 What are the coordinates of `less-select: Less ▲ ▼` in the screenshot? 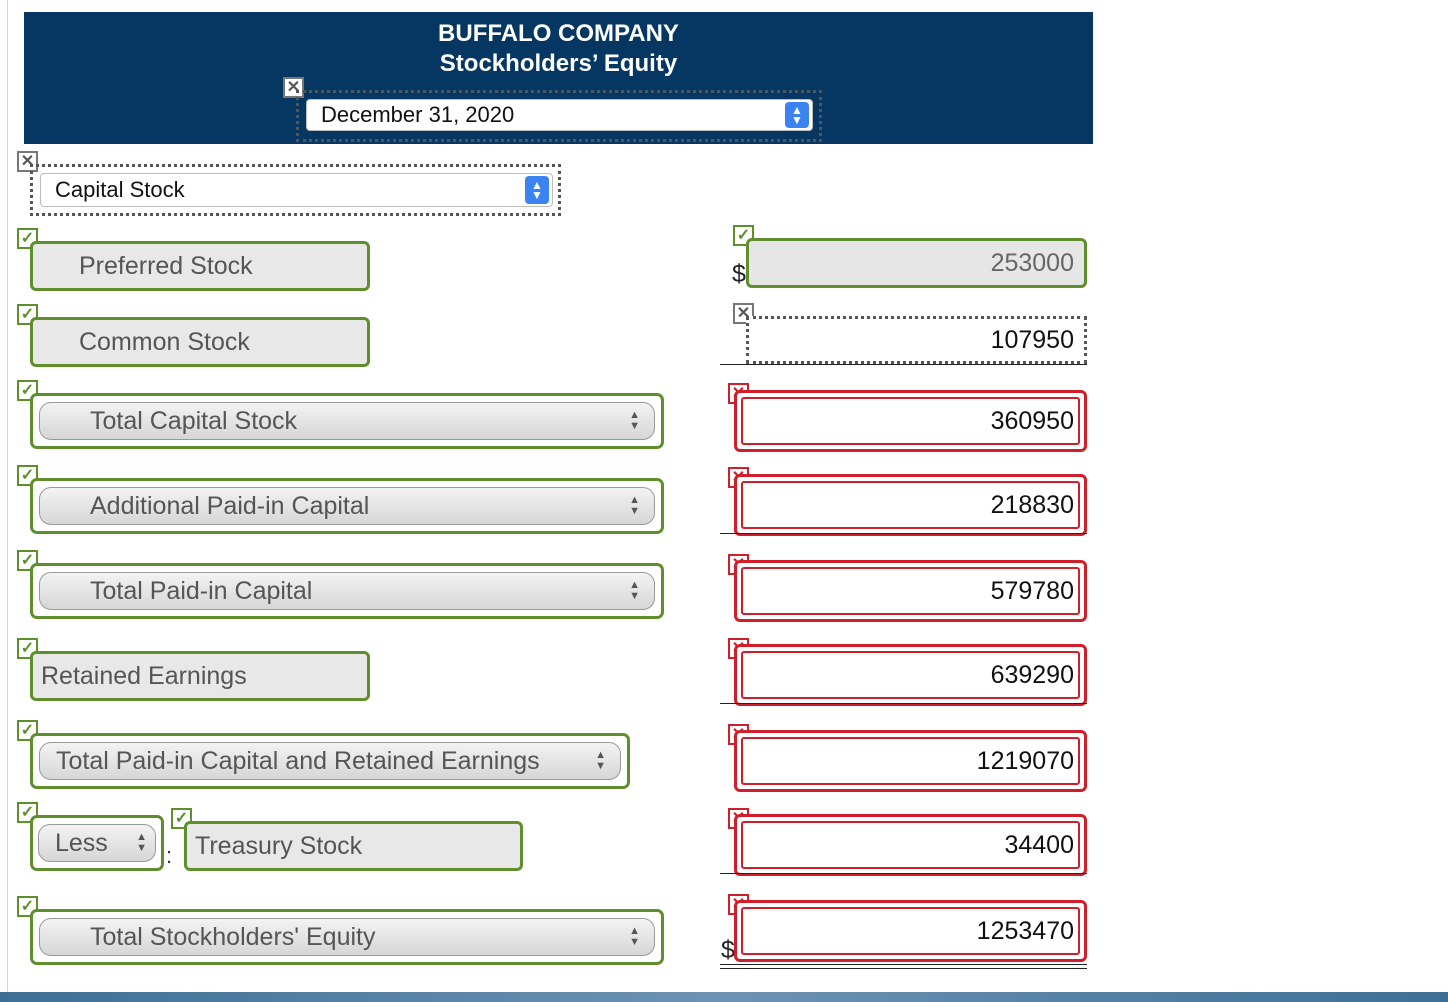 It's located at (97, 843).